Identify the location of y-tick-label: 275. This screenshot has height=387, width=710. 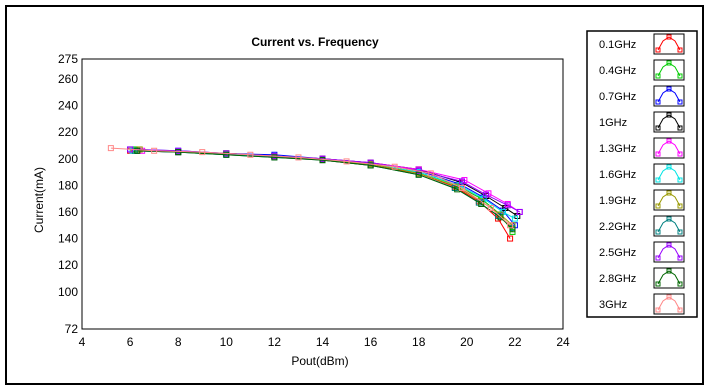
(68, 59).